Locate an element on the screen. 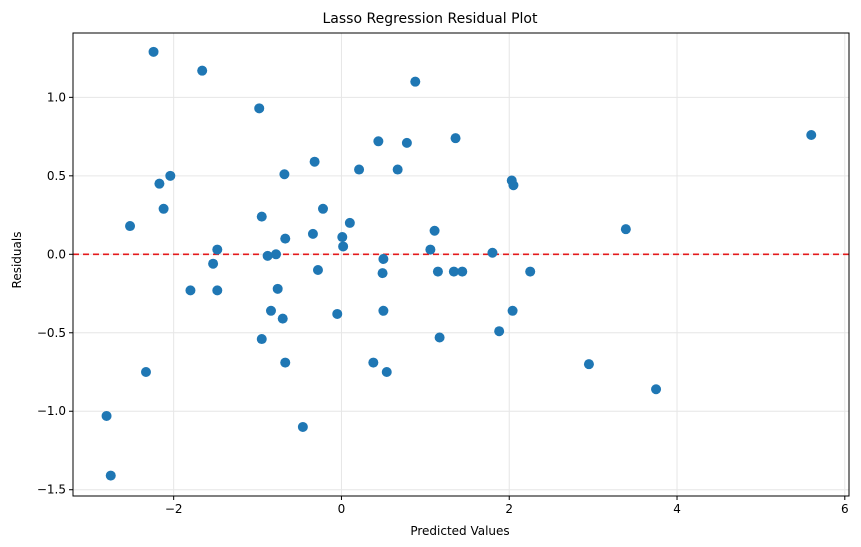  y-tick-label: −1.5 is located at coordinates (51, 490).